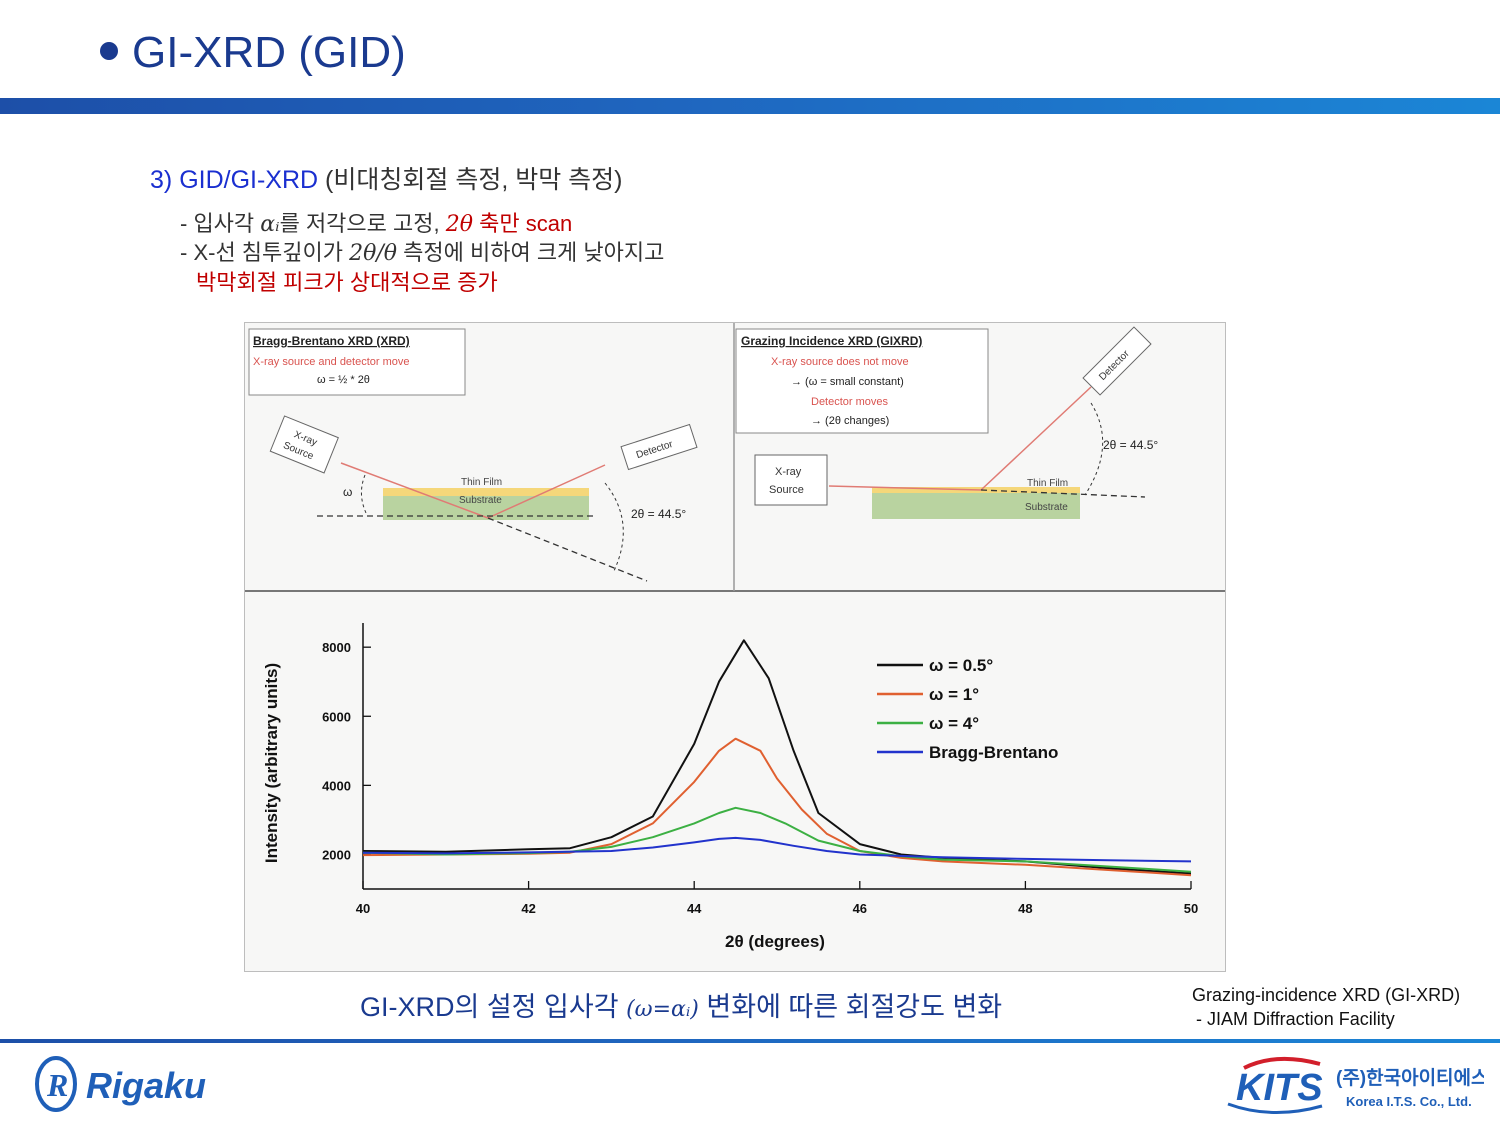 This screenshot has height=1125, width=1500. Describe the element at coordinates (1326, 995) in the screenshot. I see `reference-line-1: Grazing-incidence XRD (GI-XRD)` at that location.